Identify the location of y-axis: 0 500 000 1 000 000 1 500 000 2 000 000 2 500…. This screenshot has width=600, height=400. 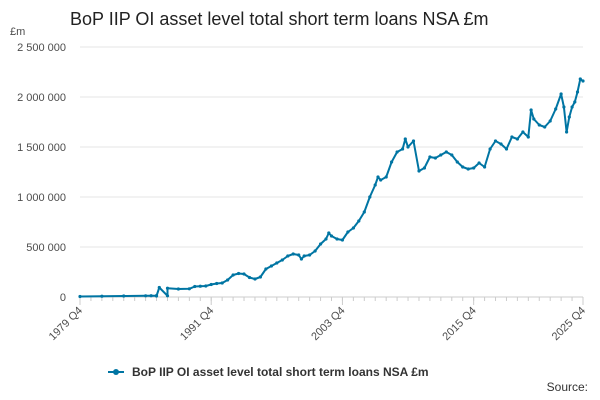
(41, 173).